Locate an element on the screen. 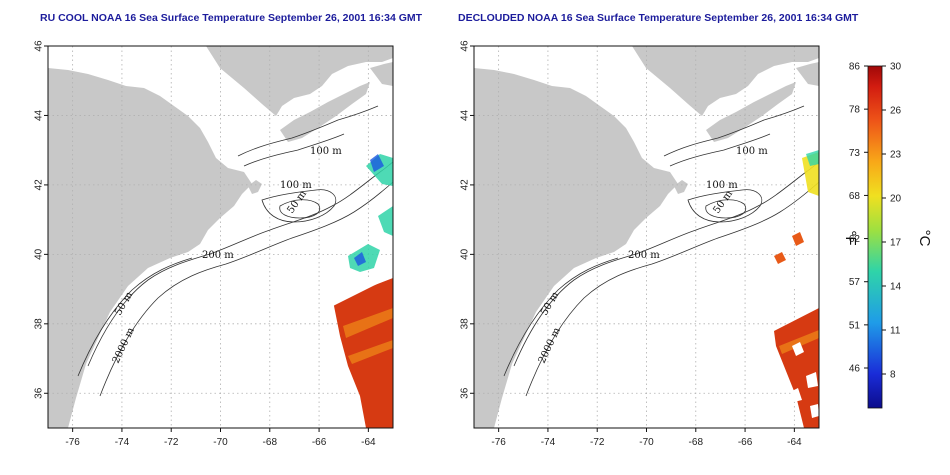  fahrenheit-tick-label: 62 is located at coordinates (855, 239).